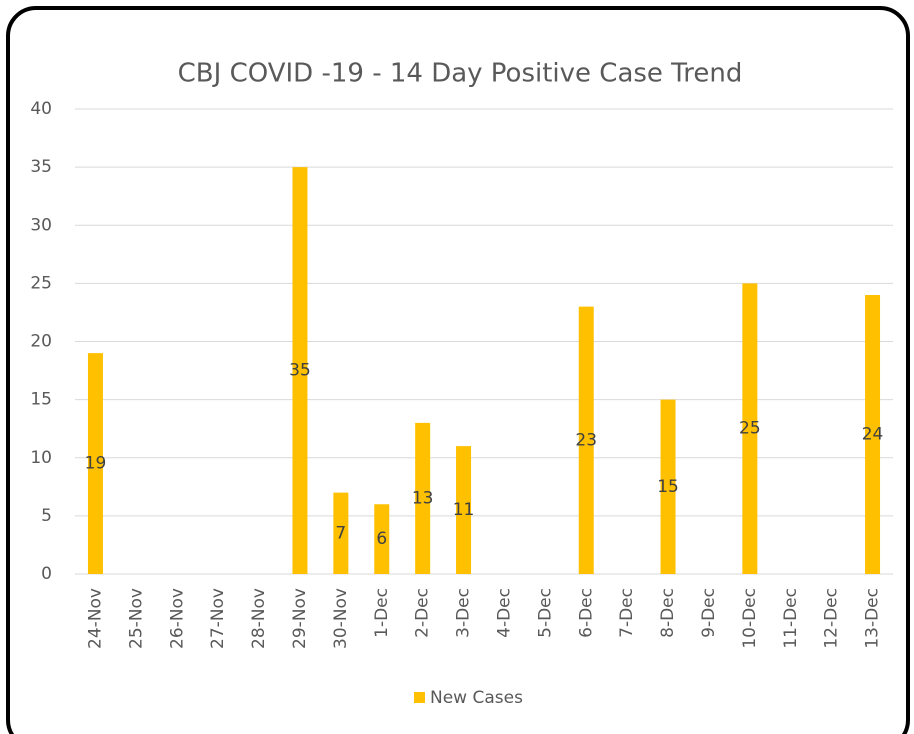  What do you see at coordinates (668, 613) in the screenshot?
I see `x-tick-label: 8-Dec` at bounding box center [668, 613].